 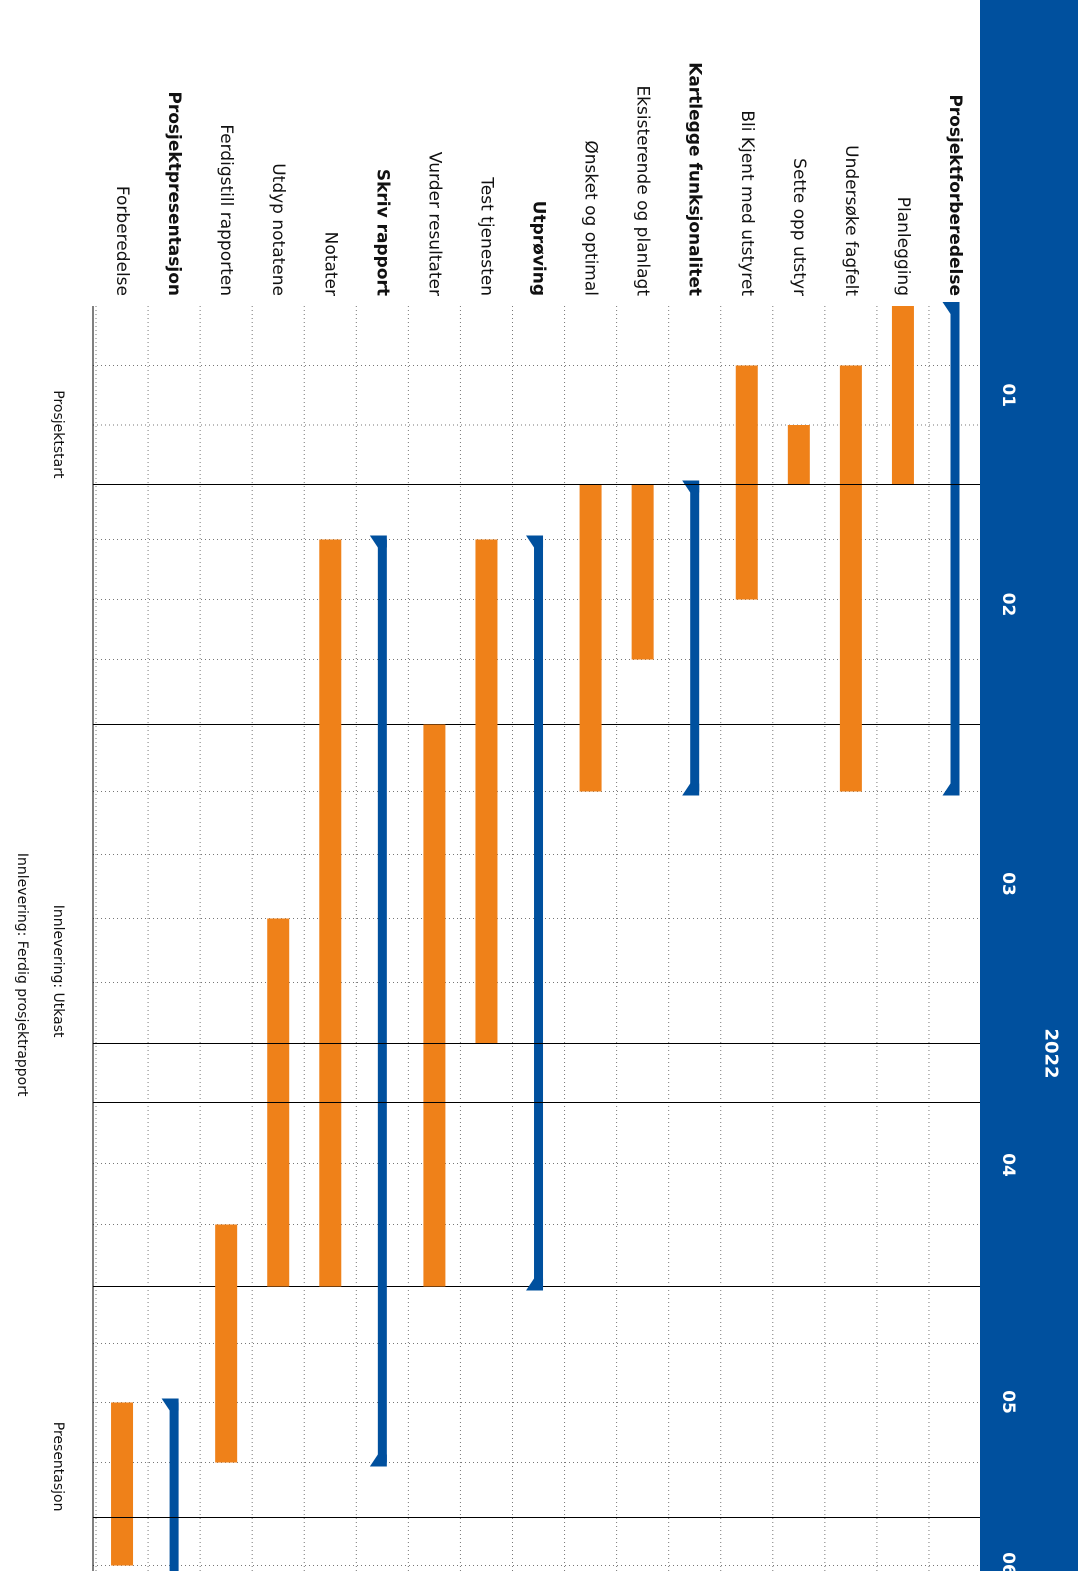 What do you see at coordinates (1051, 1053) in the screenshot?
I see `year-label: 2022` at bounding box center [1051, 1053].